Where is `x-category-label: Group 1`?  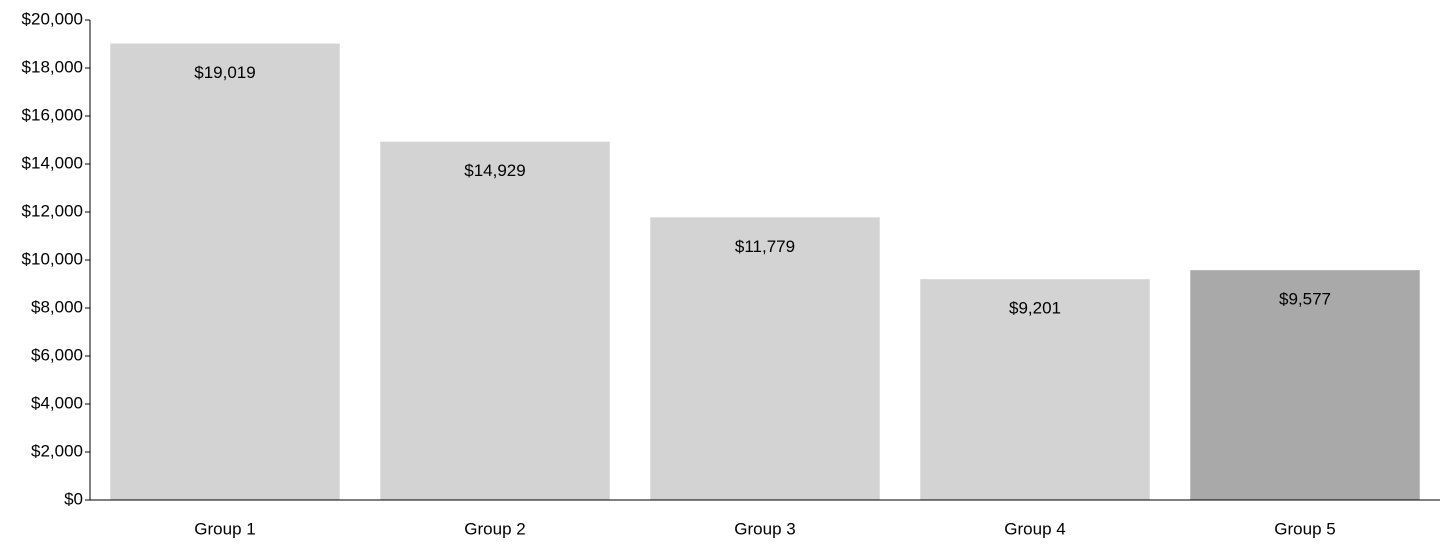
x-category-label: Group 1 is located at coordinates (224, 528).